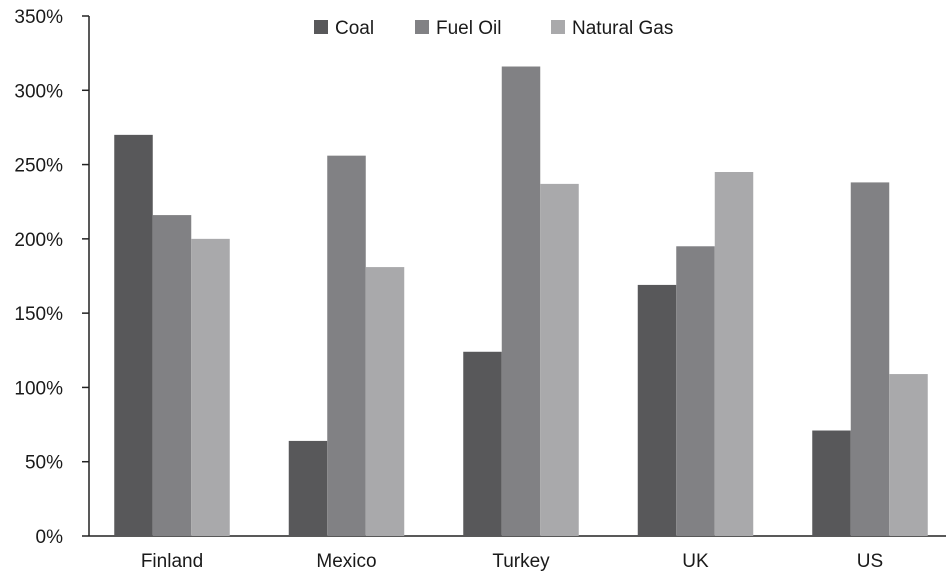 The image size is (946, 574). What do you see at coordinates (346, 345) in the screenshot?
I see `bar-fuel-oil-mexico` at bounding box center [346, 345].